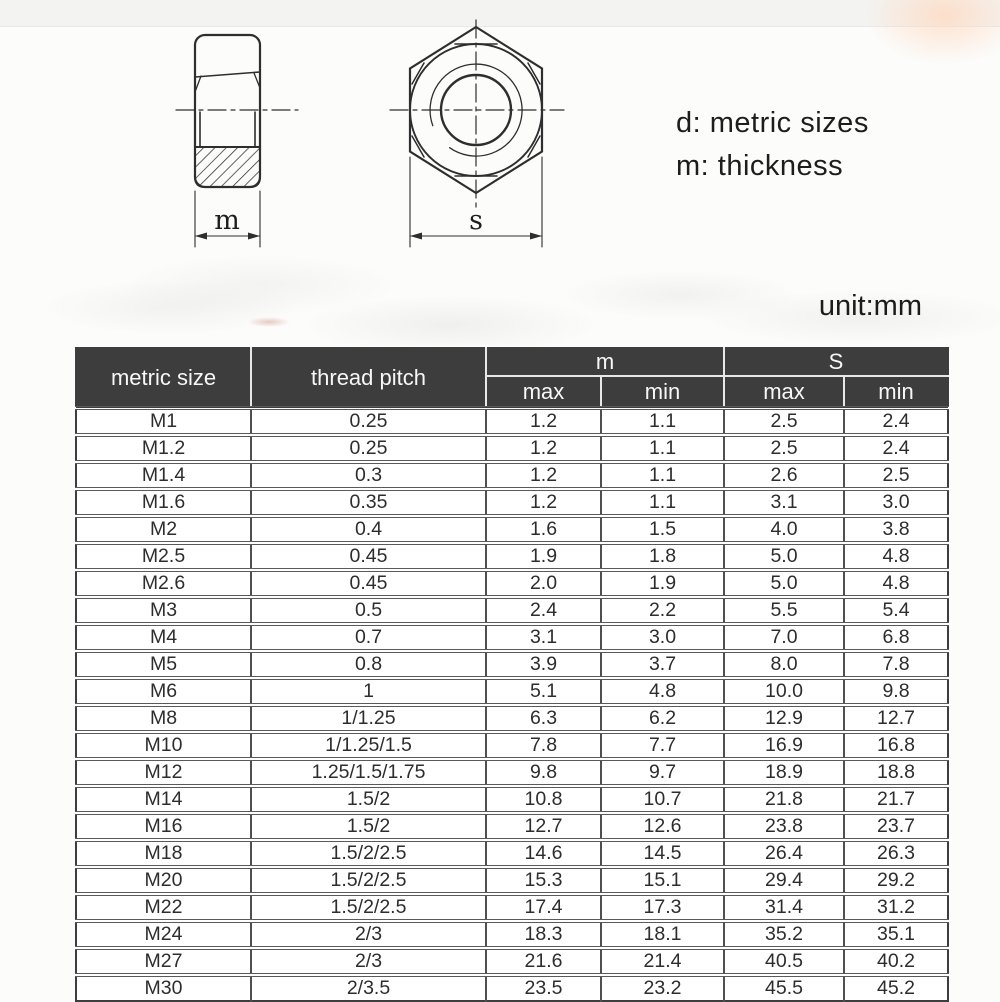 This screenshot has width=1000, height=1002. What do you see at coordinates (368, 528) in the screenshot?
I see `cell-thread-pitch: 0.4` at bounding box center [368, 528].